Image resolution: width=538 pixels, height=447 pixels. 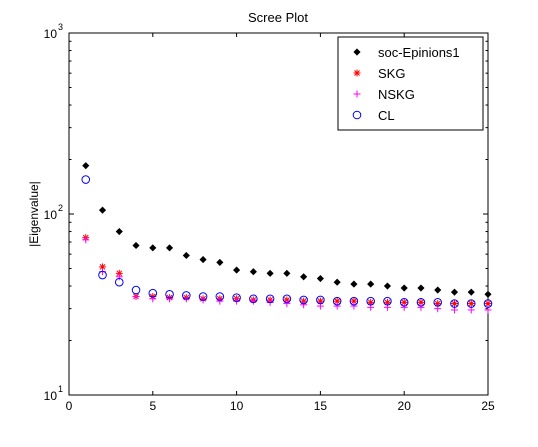 What do you see at coordinates (488, 406) in the screenshot?
I see `x-tick-label: 25` at bounding box center [488, 406].